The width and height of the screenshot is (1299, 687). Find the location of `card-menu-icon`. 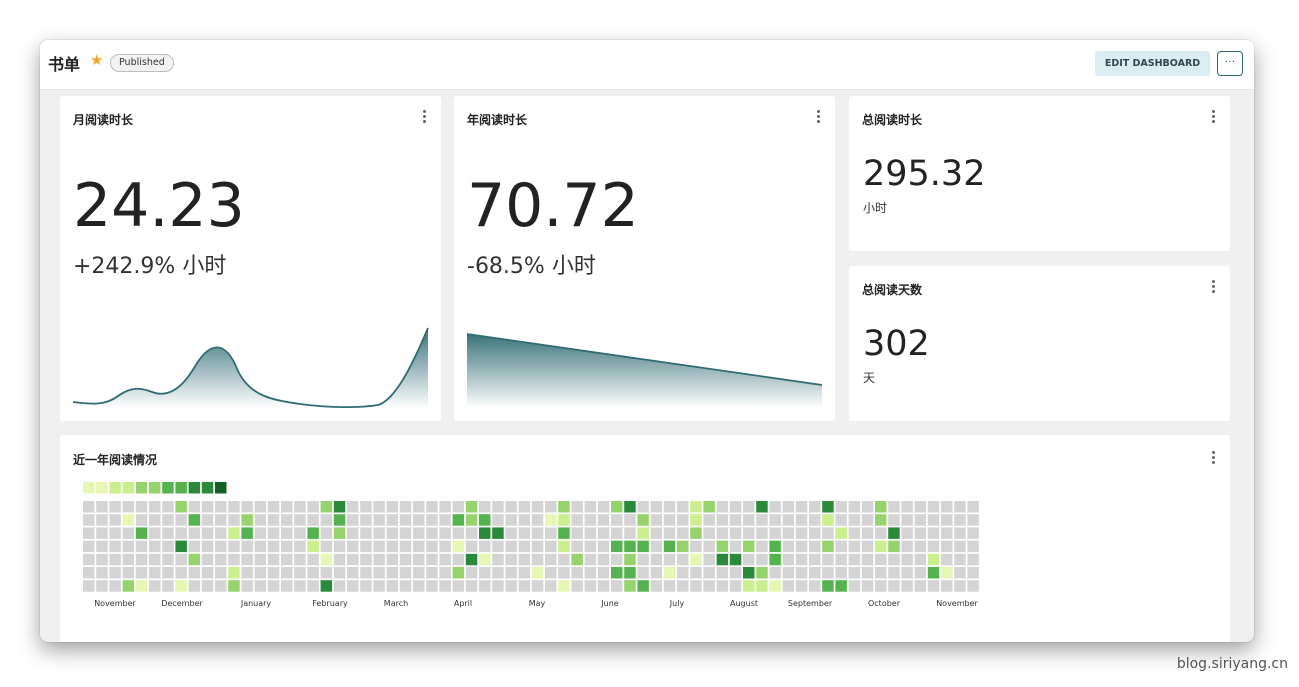

card-menu-icon is located at coordinates (1214, 287).